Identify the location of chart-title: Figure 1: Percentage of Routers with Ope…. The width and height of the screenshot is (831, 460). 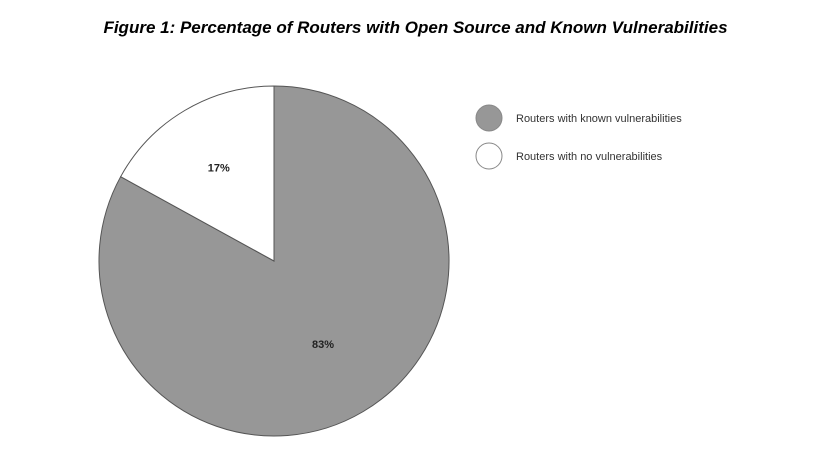
(415, 27).